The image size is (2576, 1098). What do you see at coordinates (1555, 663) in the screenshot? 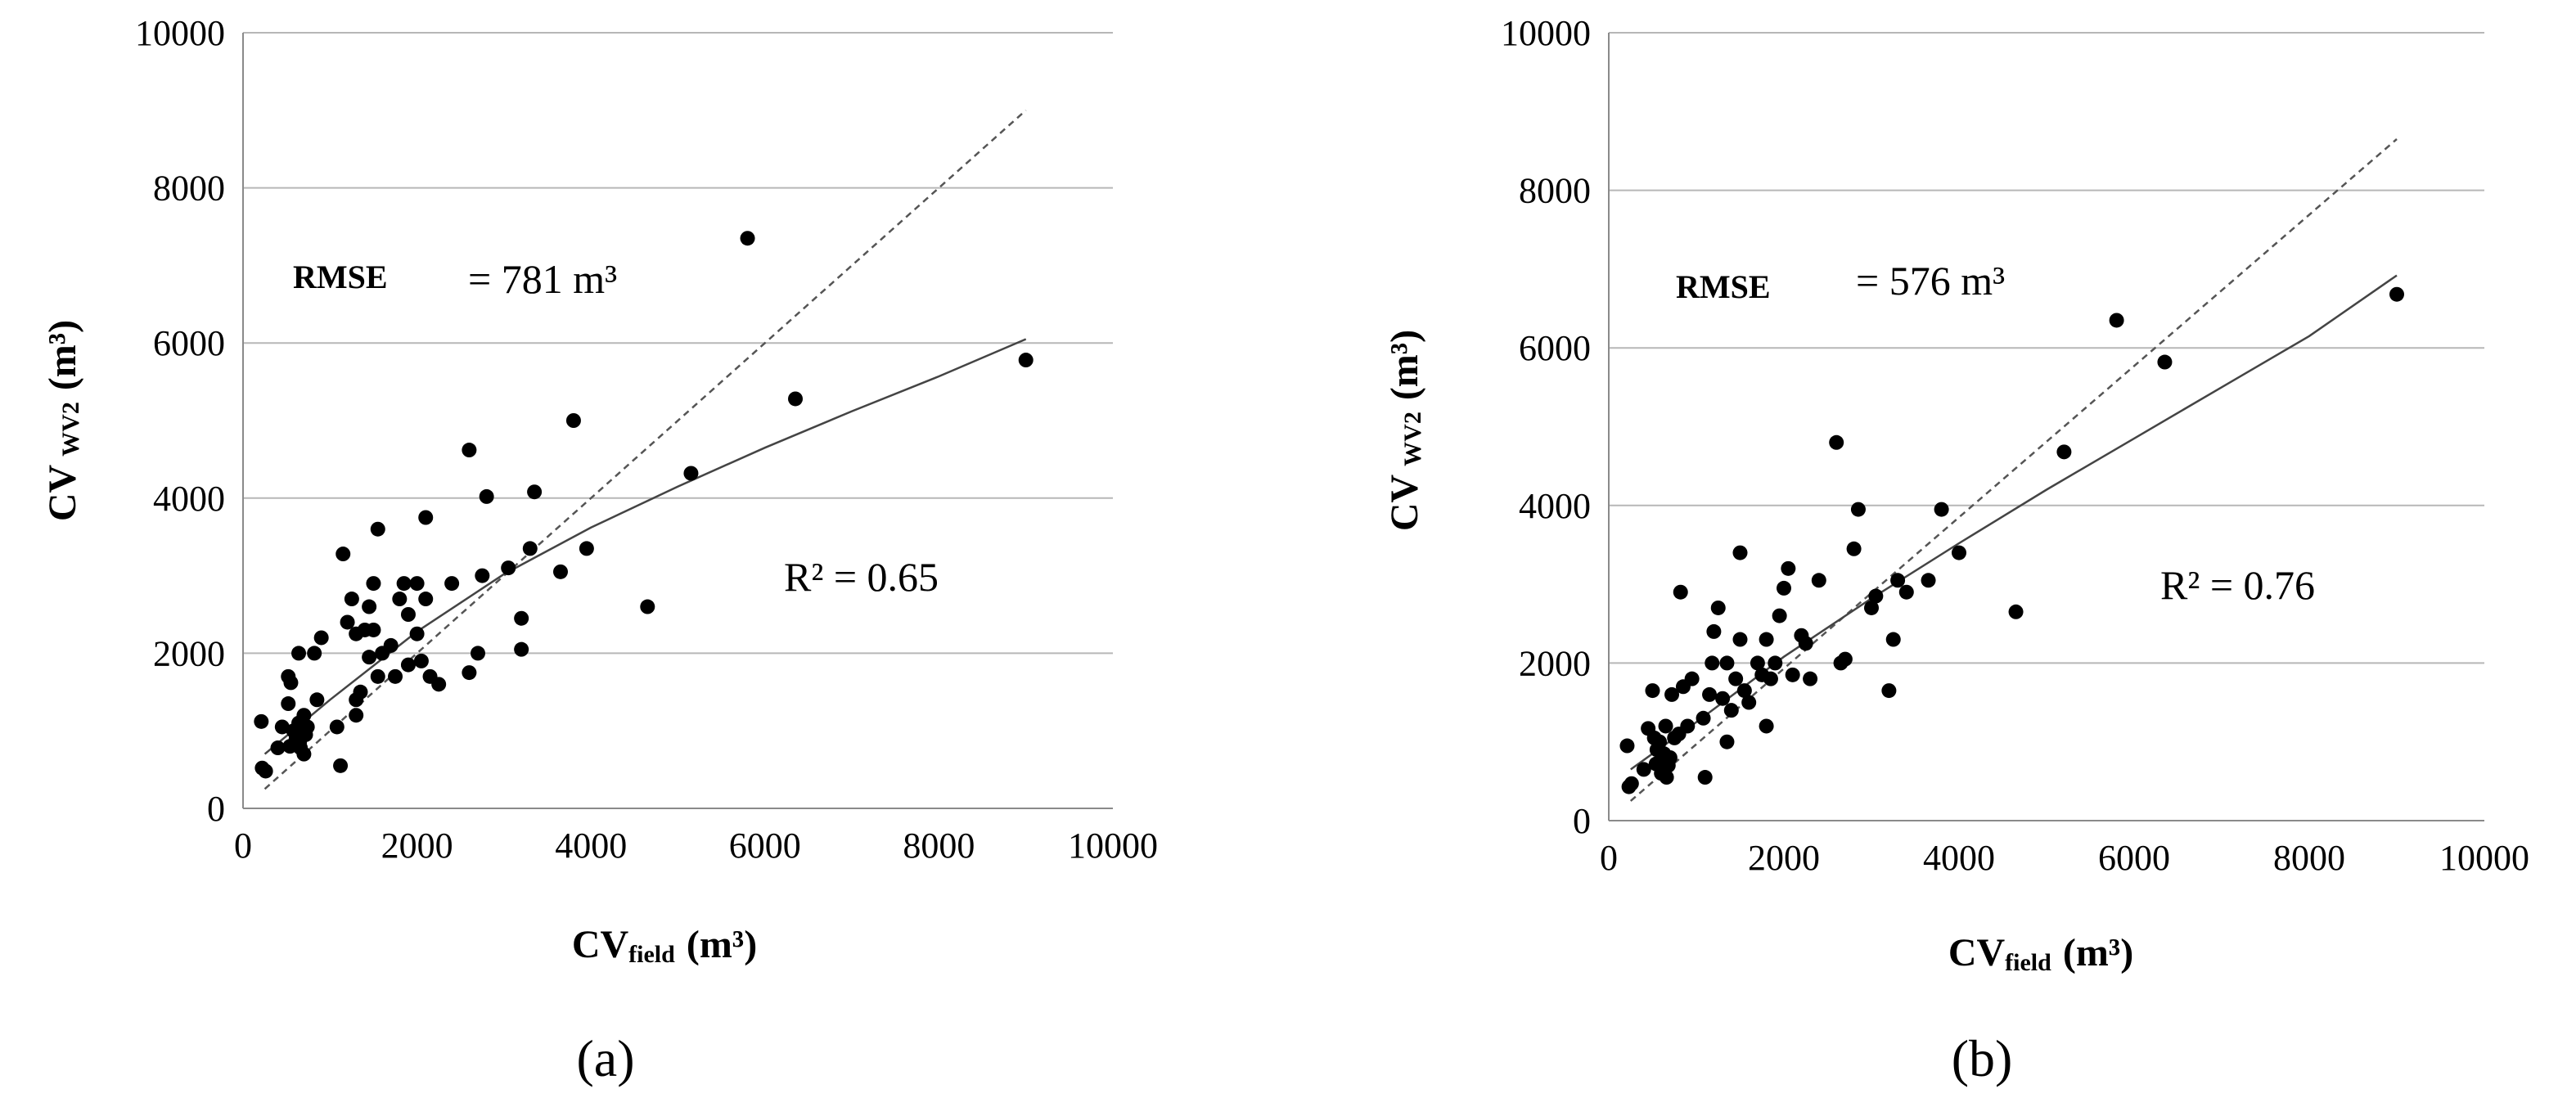
I see `y-tick-label-b-1: 2000` at bounding box center [1555, 663].